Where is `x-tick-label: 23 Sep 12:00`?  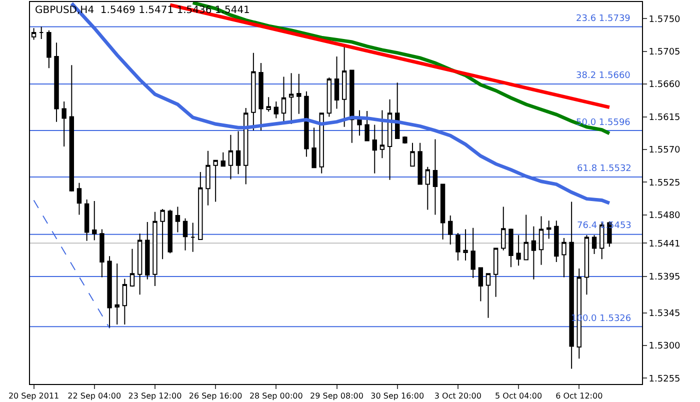
x-tick-label: 23 Sep 12:00 is located at coordinates (155, 396).